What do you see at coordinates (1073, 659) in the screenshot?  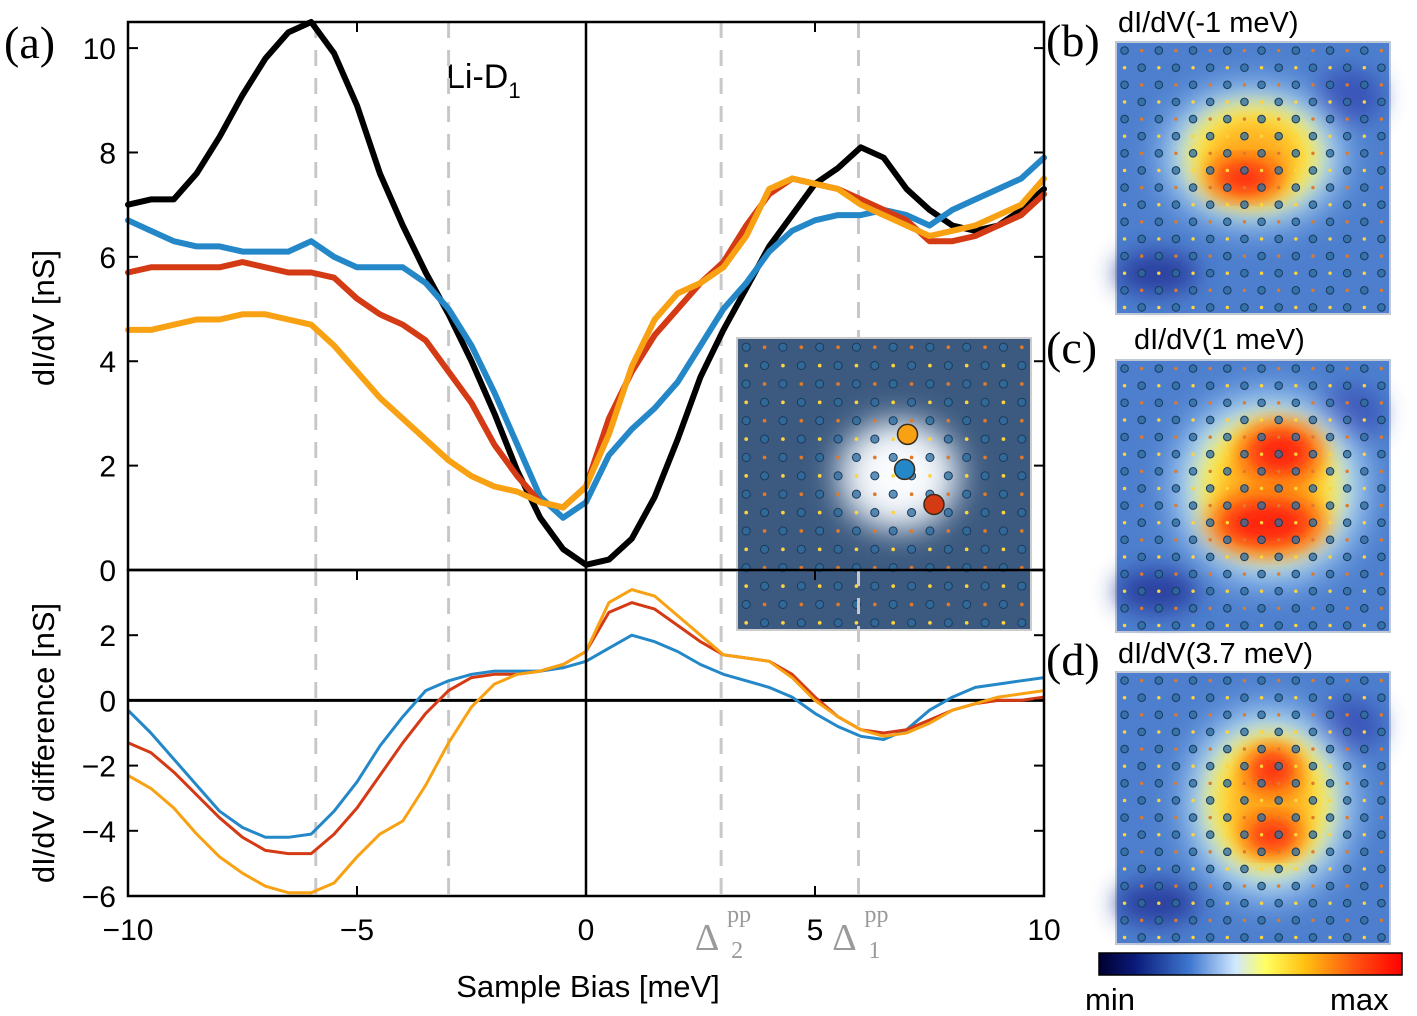 I see `panel-label-d: (d)` at bounding box center [1073, 659].